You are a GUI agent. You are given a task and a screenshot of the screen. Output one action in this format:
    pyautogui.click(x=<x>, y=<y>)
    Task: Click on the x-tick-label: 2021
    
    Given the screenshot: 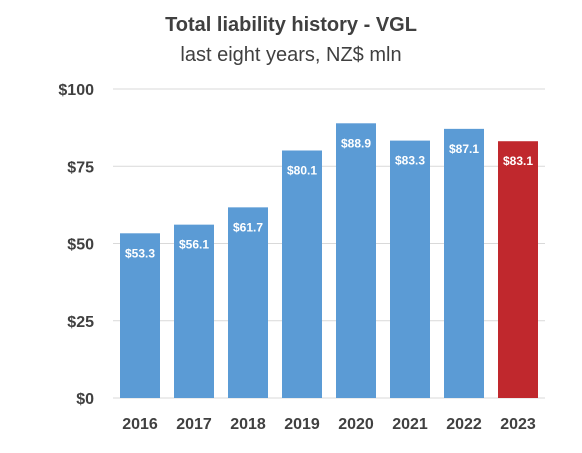 What is the action you would take?
    pyautogui.click(x=410, y=424)
    